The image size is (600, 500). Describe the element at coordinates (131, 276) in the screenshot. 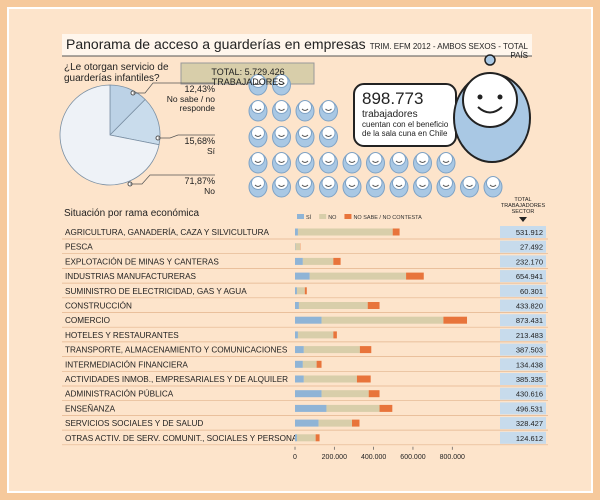

I see `category-label: INDUSTRIAS MANUFACTURERAS` at that location.